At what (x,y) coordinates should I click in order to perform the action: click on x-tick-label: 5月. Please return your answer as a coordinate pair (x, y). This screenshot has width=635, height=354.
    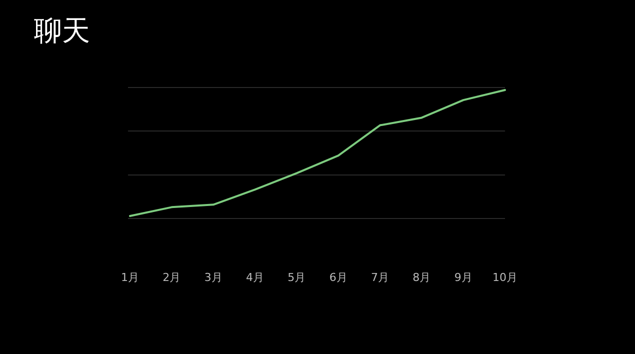
    Looking at the image, I should click on (297, 277).